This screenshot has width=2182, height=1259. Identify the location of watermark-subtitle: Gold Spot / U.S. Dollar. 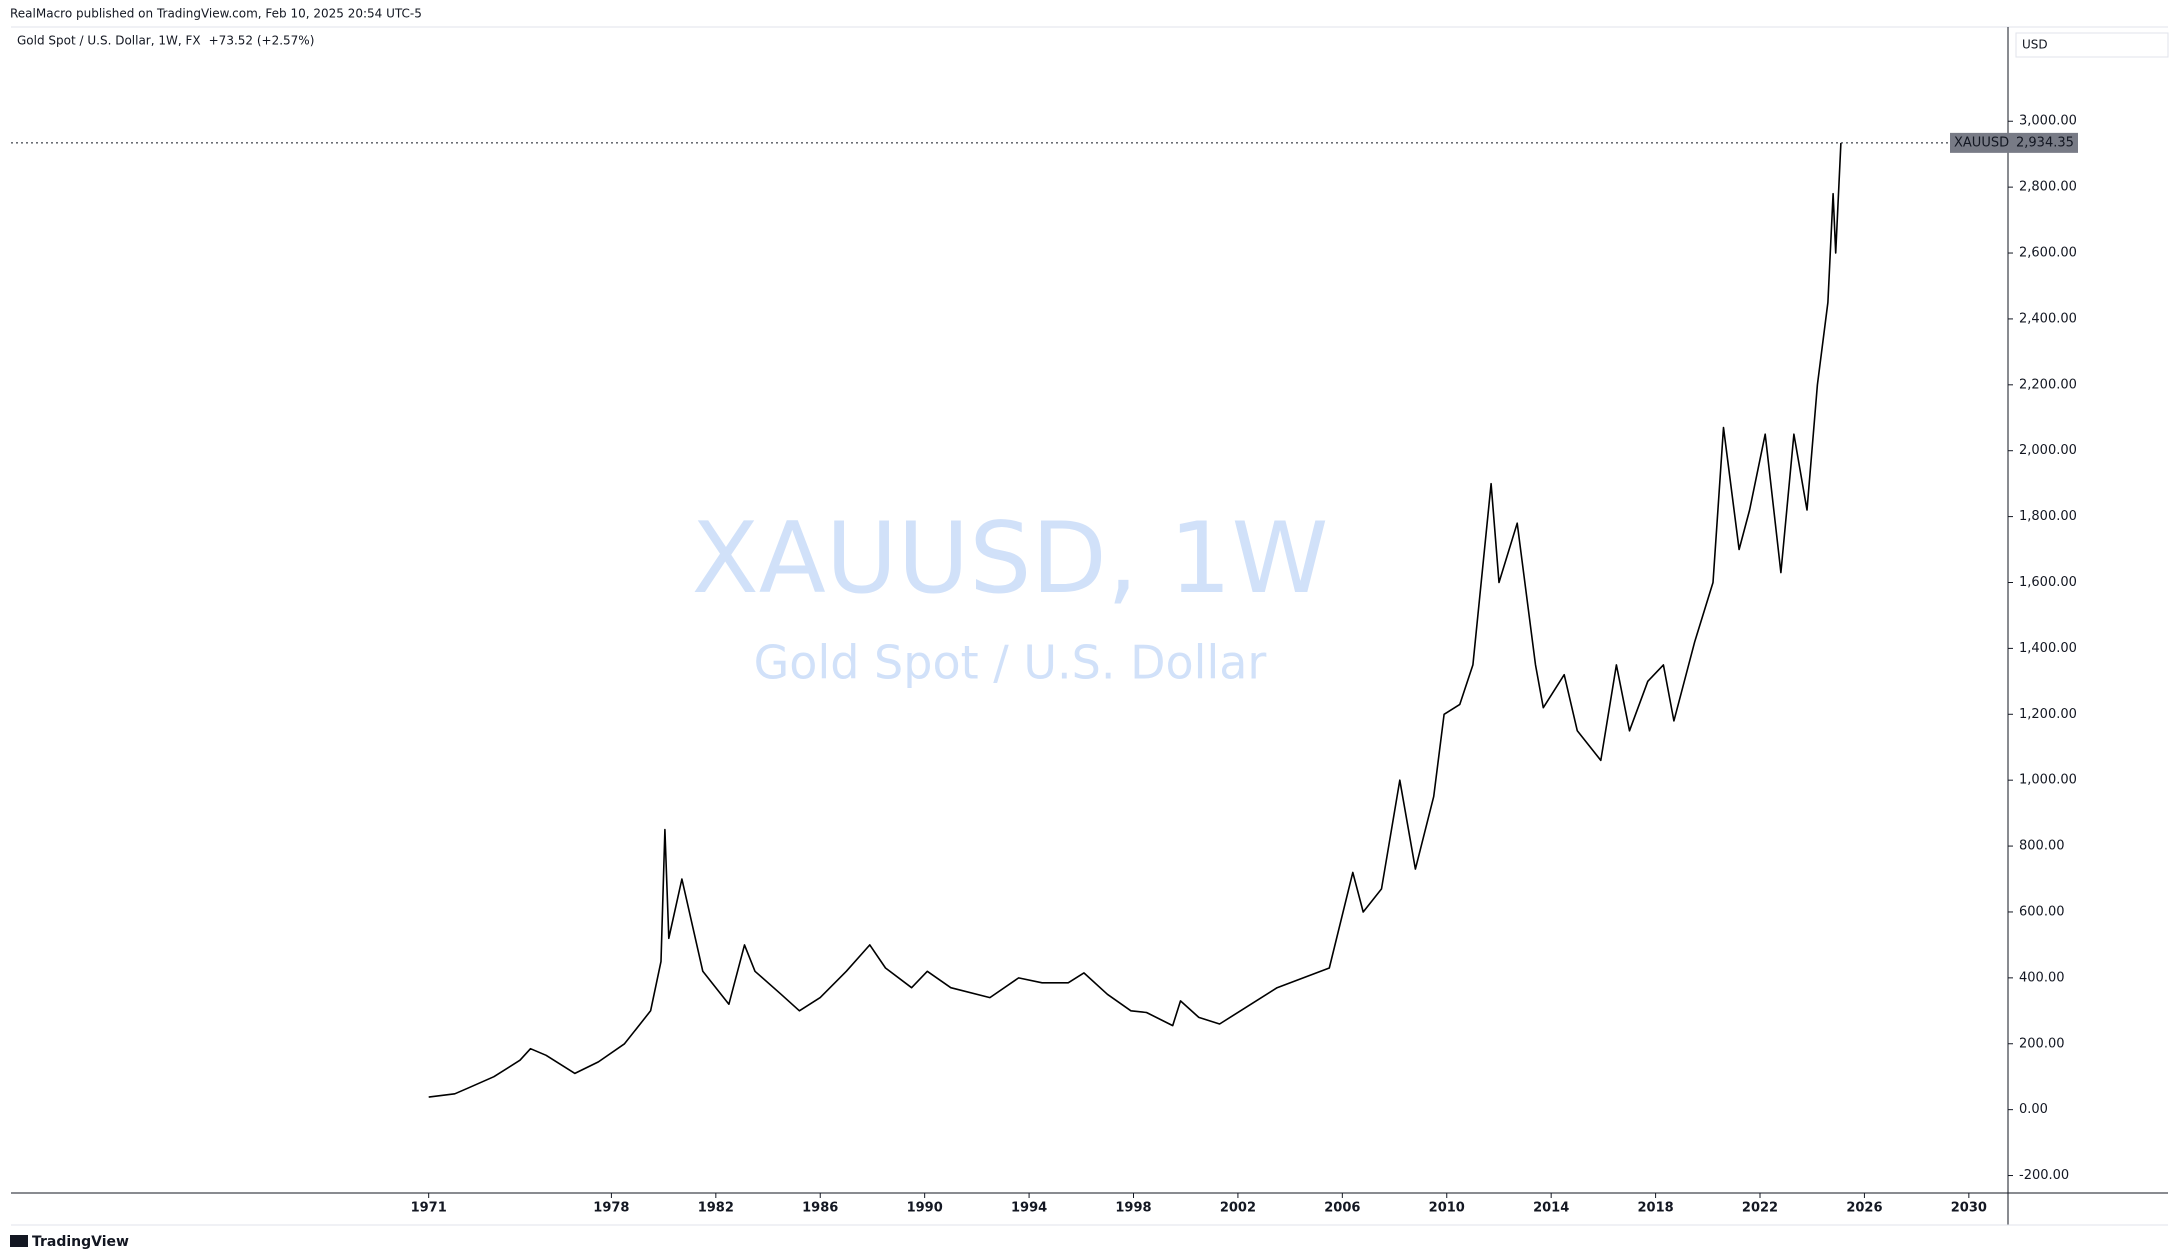
(1010, 663).